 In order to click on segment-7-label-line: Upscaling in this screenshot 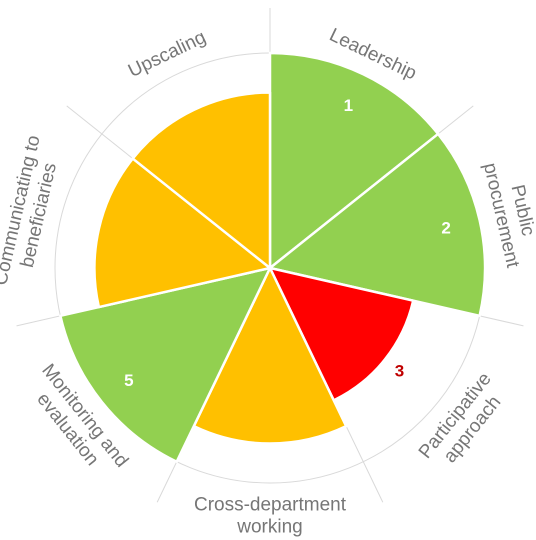, I will do `click(167, 54)`.